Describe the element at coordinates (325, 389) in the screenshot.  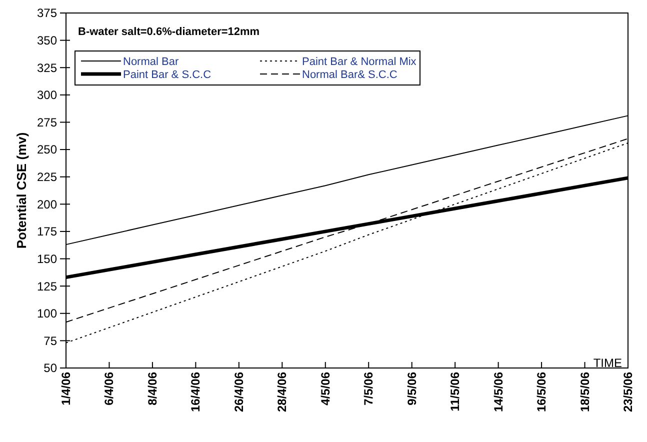
I see `x-tick-label: 4/5/06` at that location.